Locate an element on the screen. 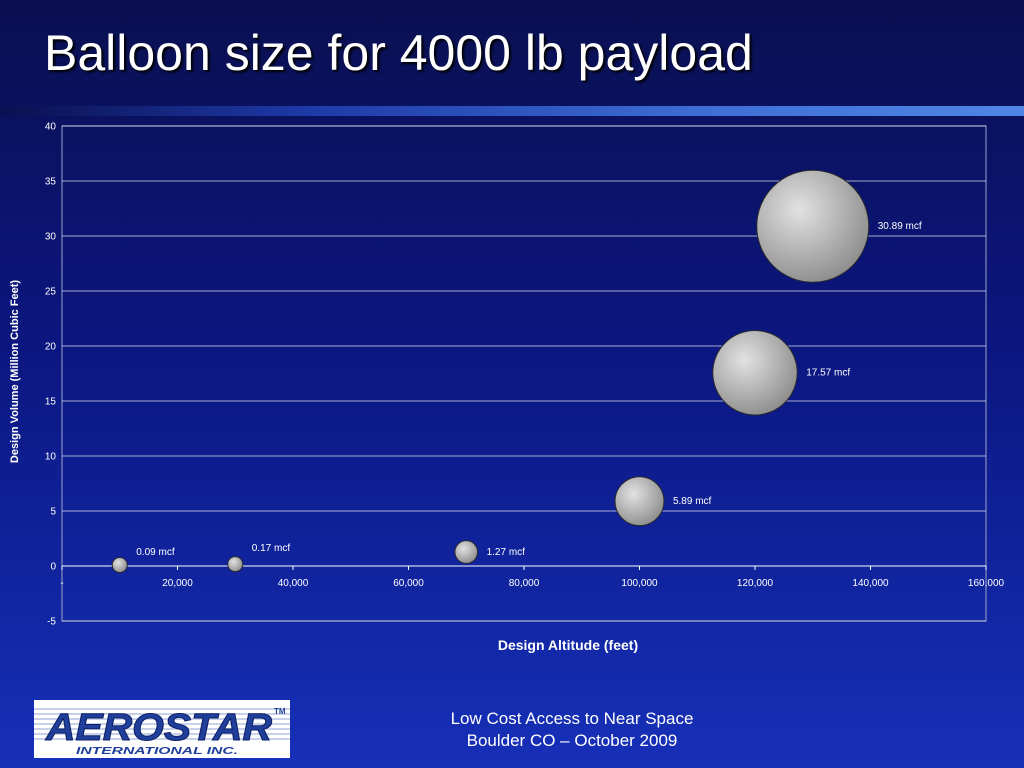  x-axis-title: Design Altitude (feet) is located at coordinates (568, 645).